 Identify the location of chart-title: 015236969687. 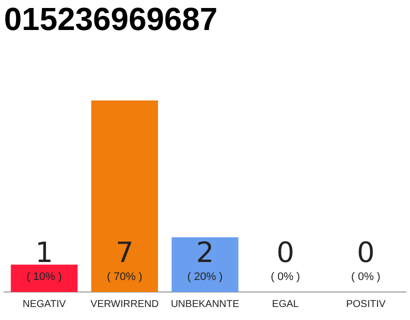
(111, 19).